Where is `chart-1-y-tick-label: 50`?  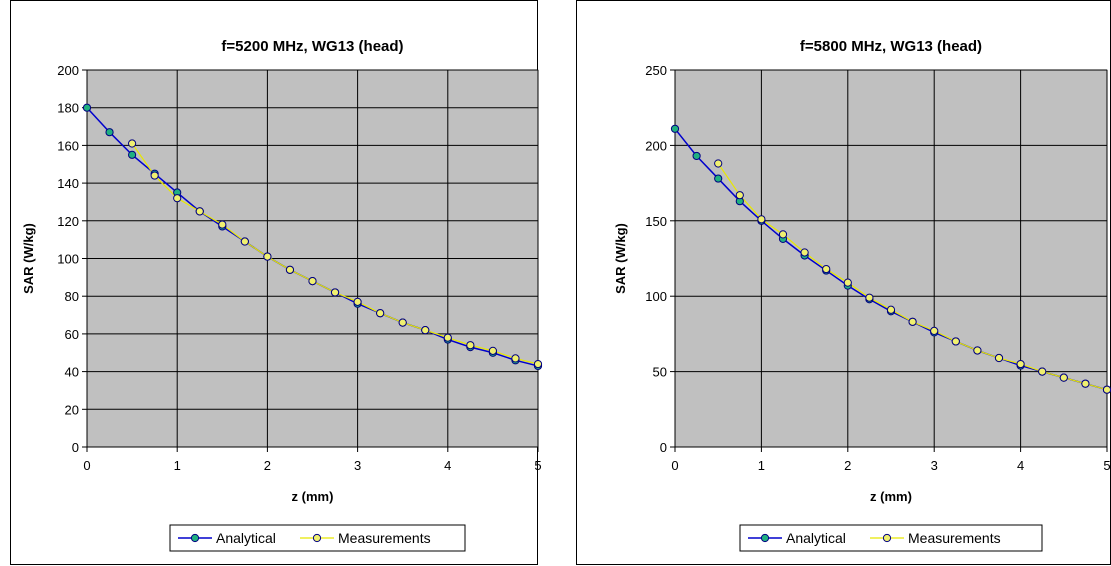 chart-1-y-tick-label: 50 is located at coordinates (660, 372).